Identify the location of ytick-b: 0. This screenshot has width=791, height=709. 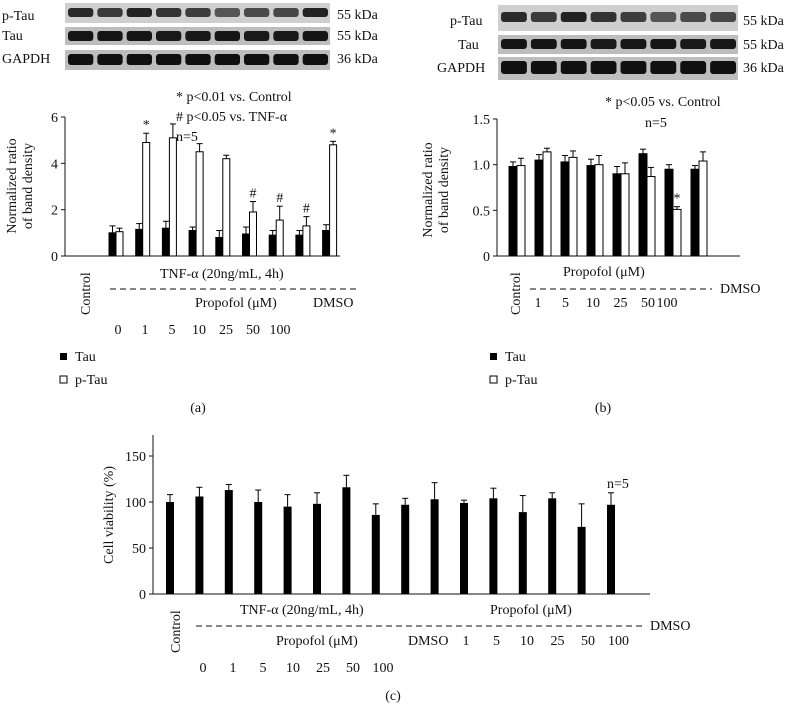
(486, 257).